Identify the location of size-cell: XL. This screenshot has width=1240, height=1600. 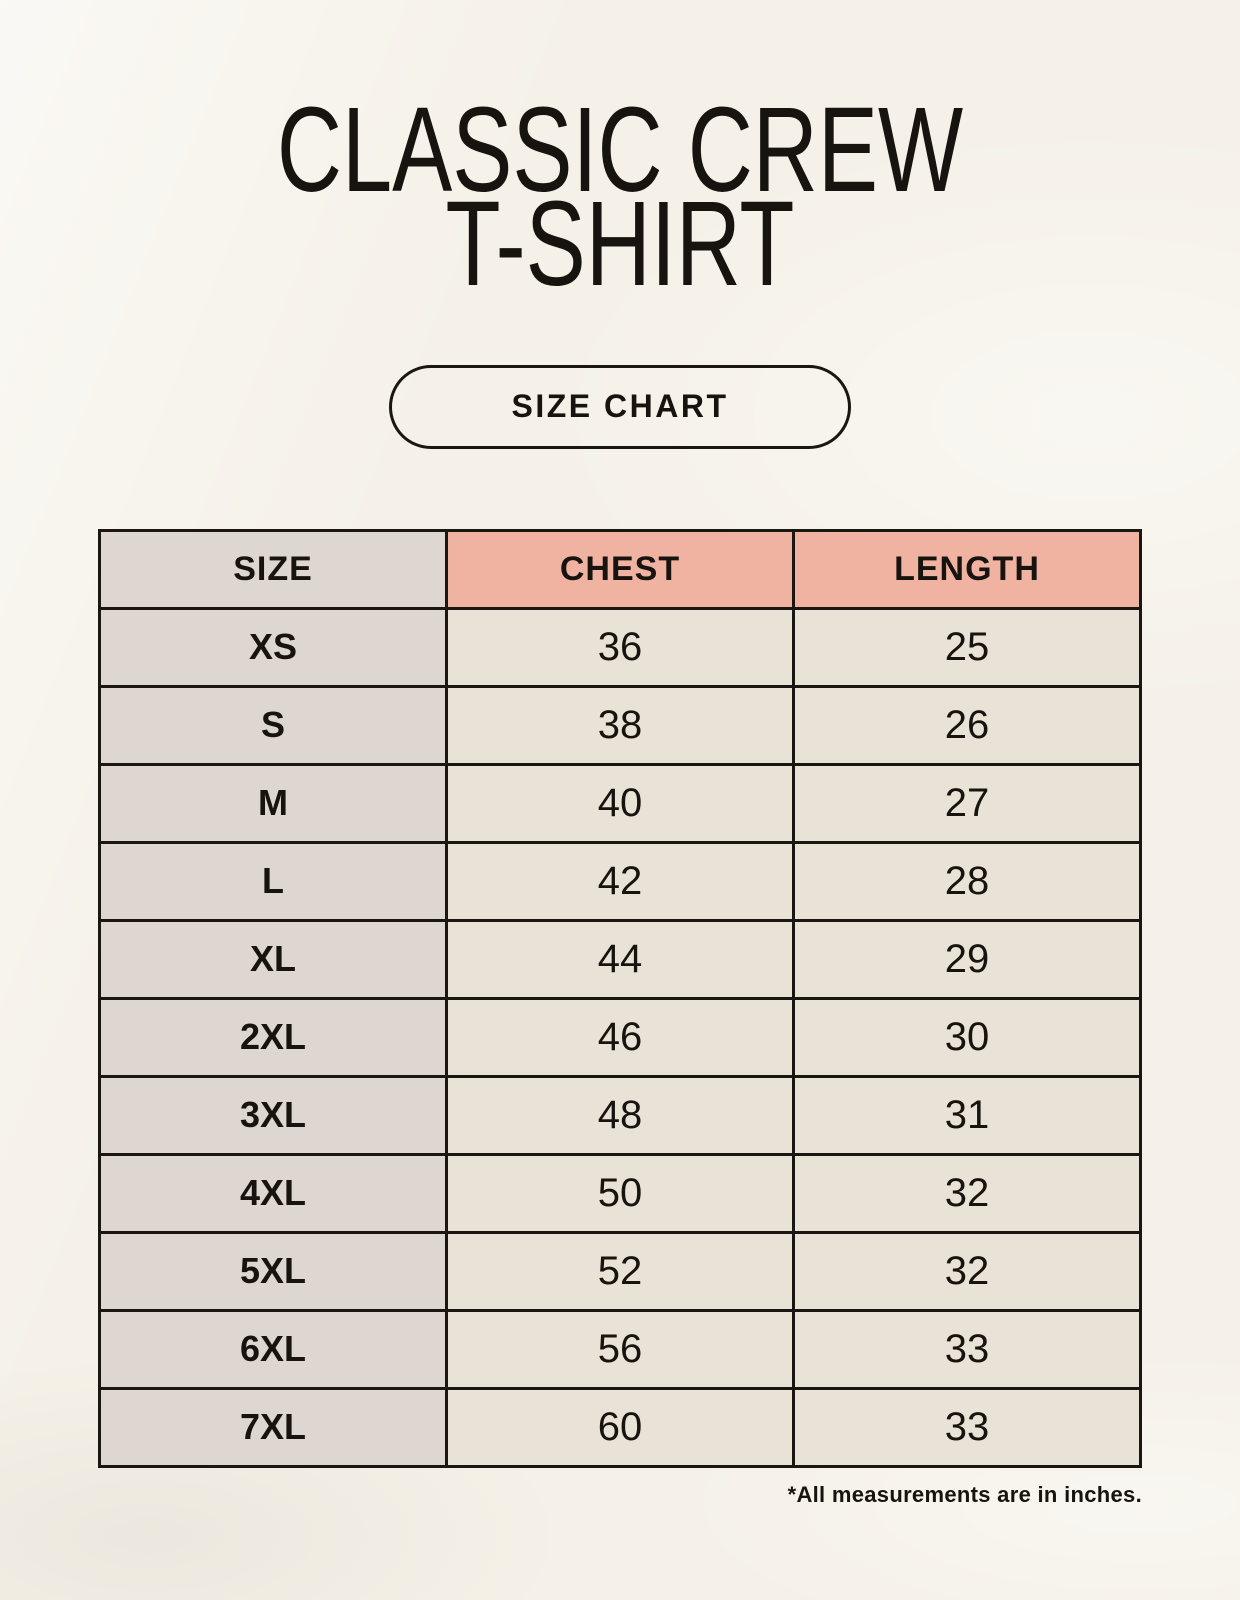
(273, 959).